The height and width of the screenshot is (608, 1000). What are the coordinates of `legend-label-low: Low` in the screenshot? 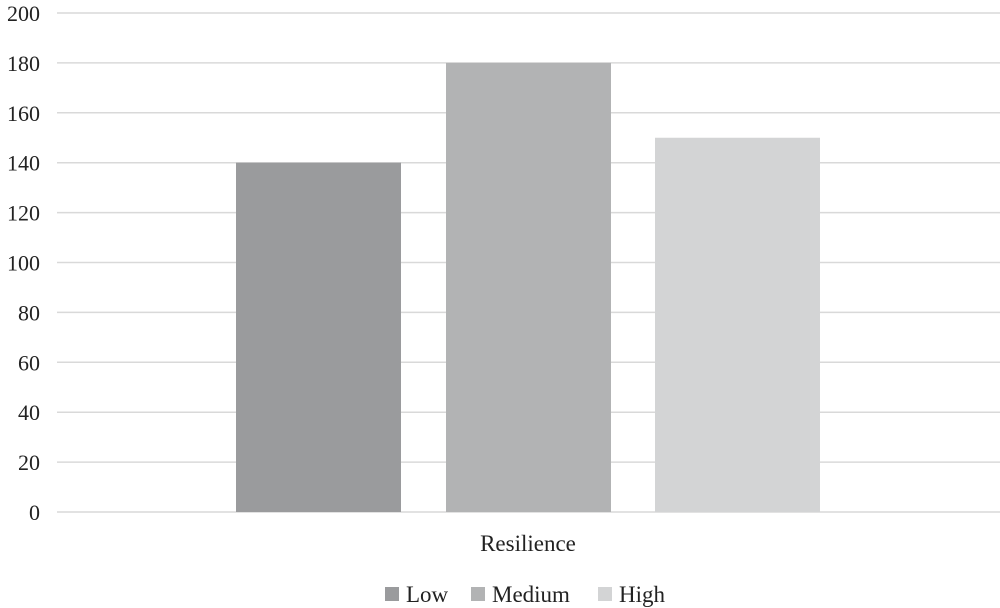 It's located at (427, 594).